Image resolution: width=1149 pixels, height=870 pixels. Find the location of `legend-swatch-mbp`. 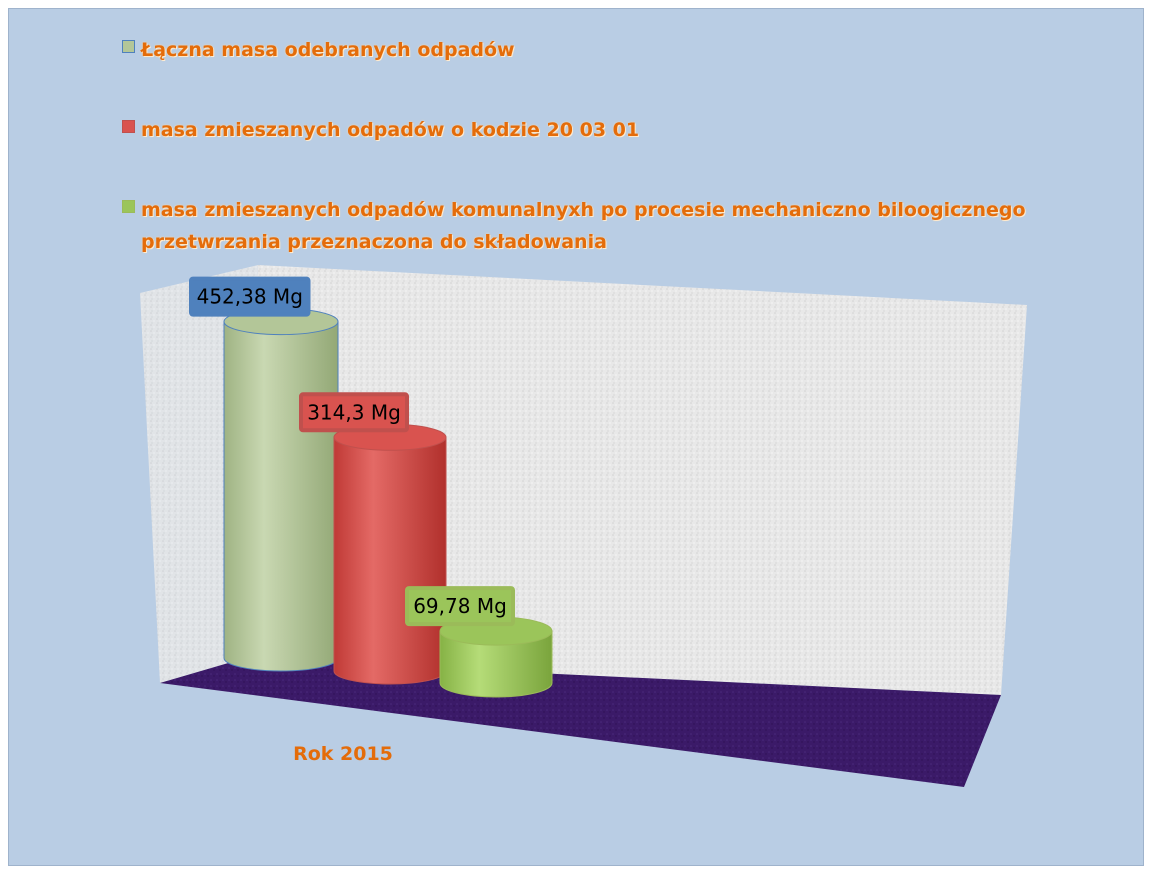

legend-swatch-mbp is located at coordinates (128, 206).